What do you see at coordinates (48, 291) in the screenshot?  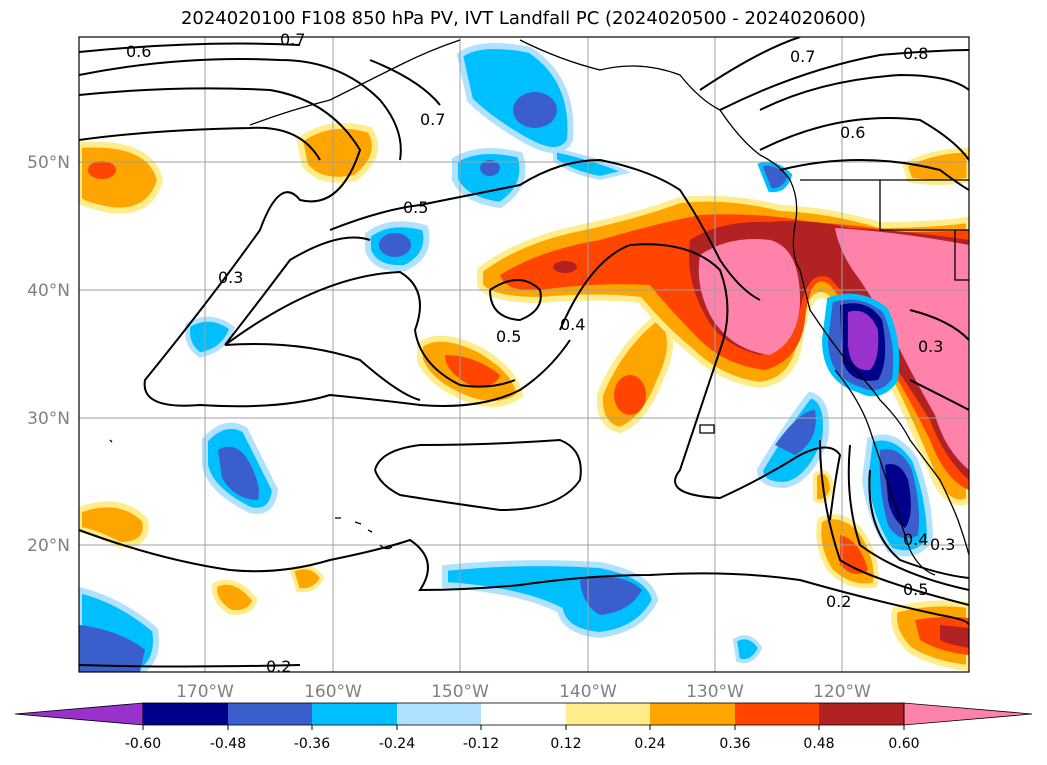 I see `lat-label: 40°N` at bounding box center [48, 291].